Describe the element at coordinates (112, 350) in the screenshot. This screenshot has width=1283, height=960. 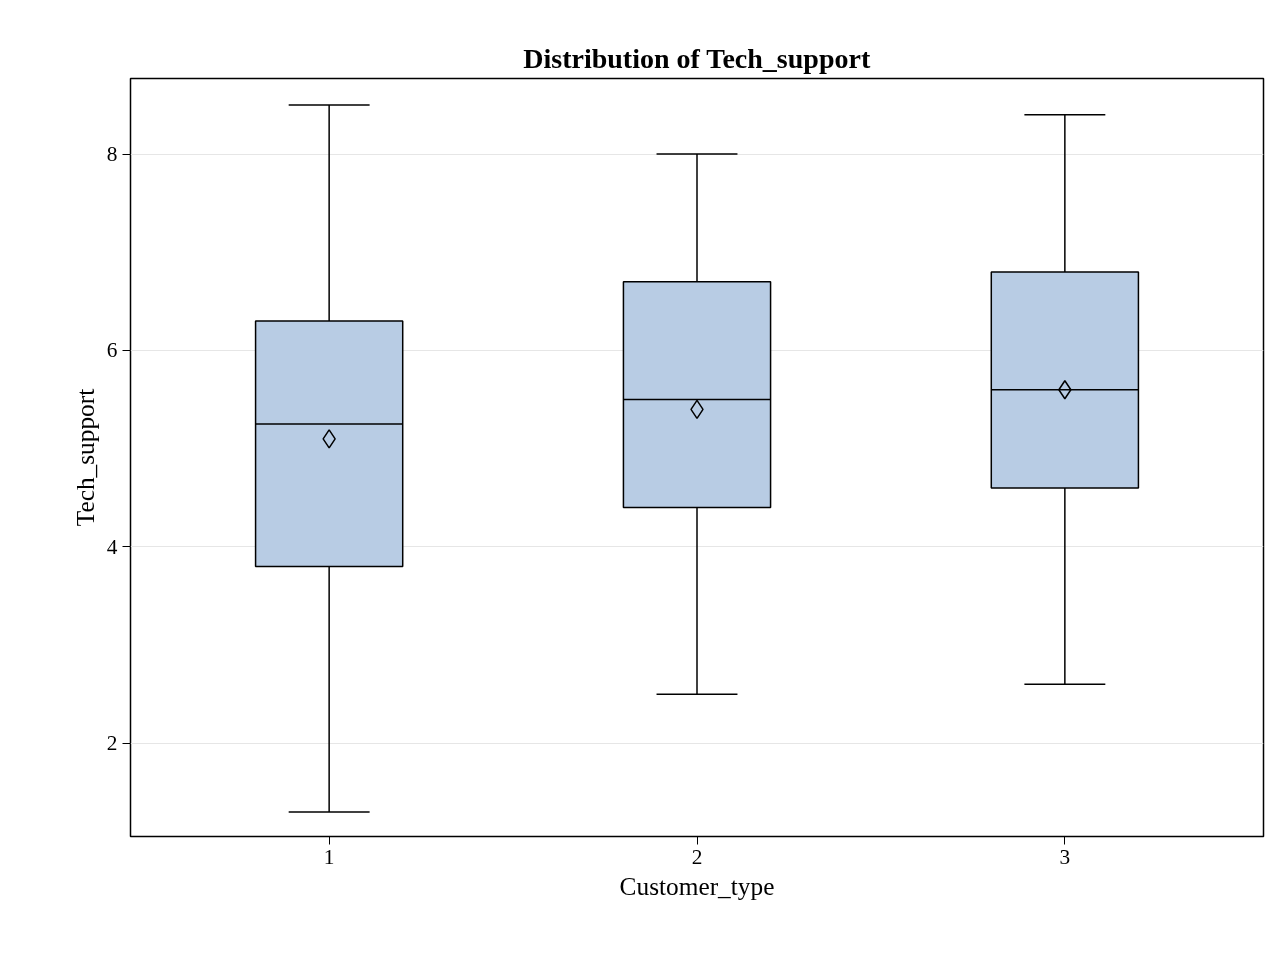
I see `y-tick-label: 6` at that location.